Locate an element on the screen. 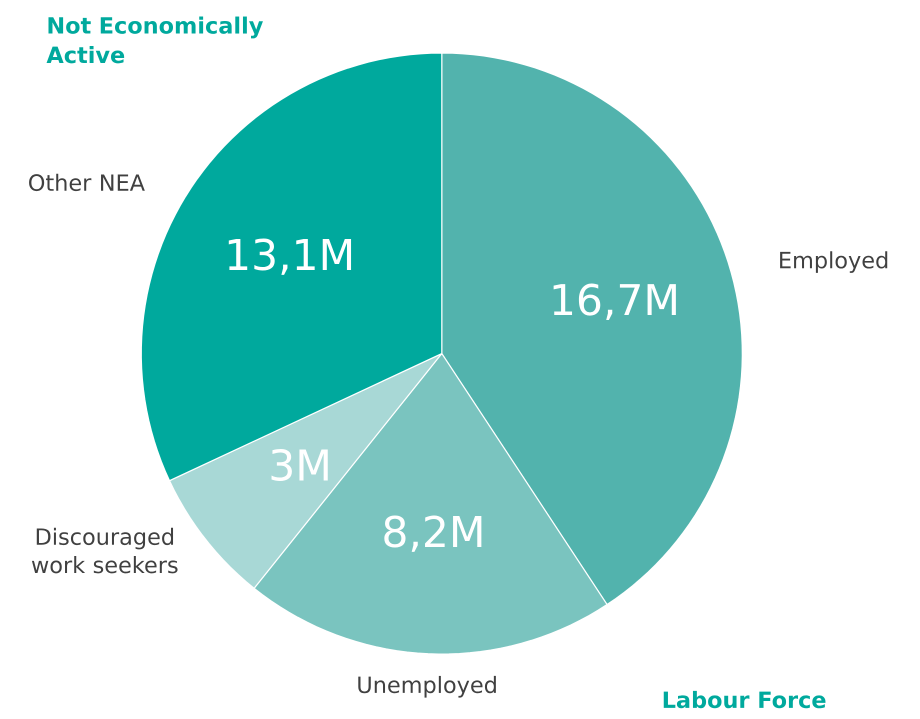  data-label: 3M is located at coordinates (300, 464).